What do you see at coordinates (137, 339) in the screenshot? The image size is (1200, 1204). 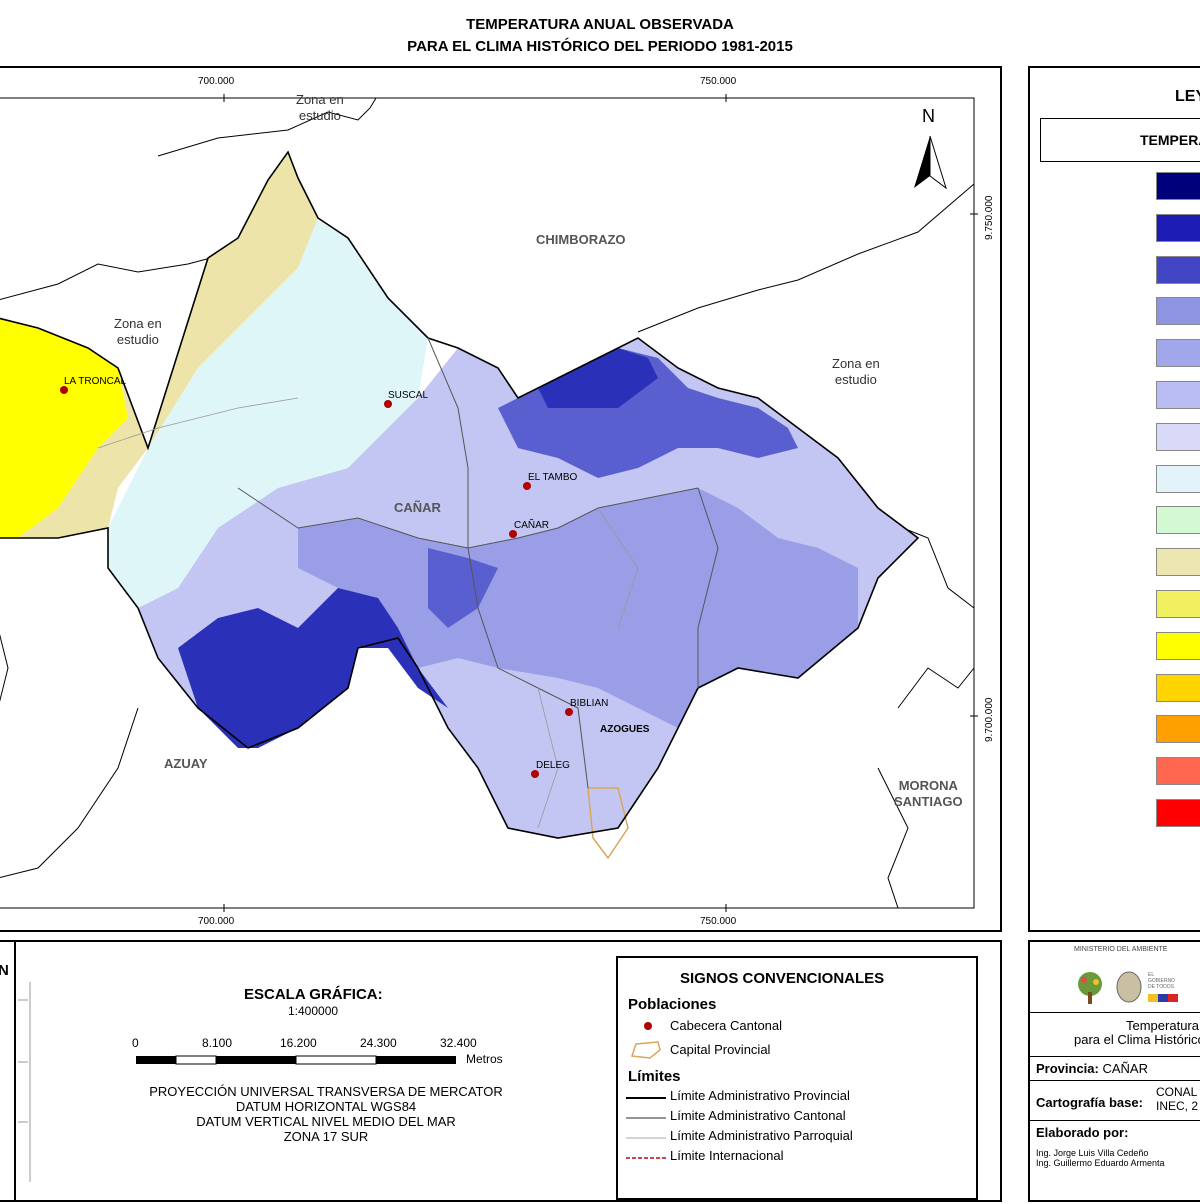 I see `zona-left-line-2: estudio` at bounding box center [137, 339].